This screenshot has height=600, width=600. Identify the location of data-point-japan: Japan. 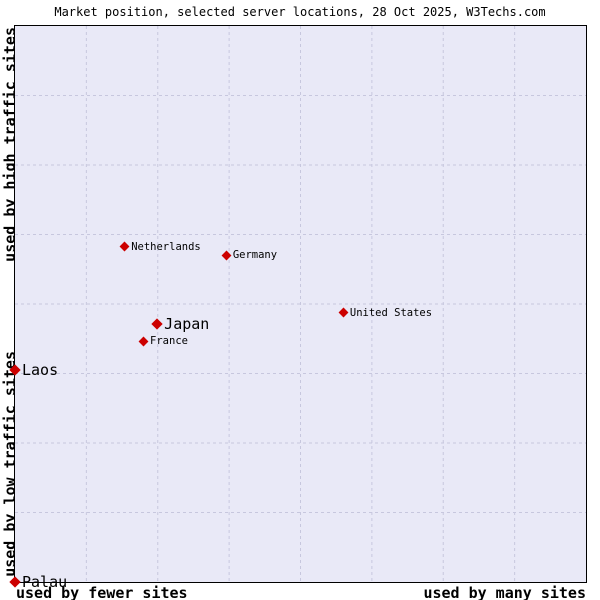
(180, 324).